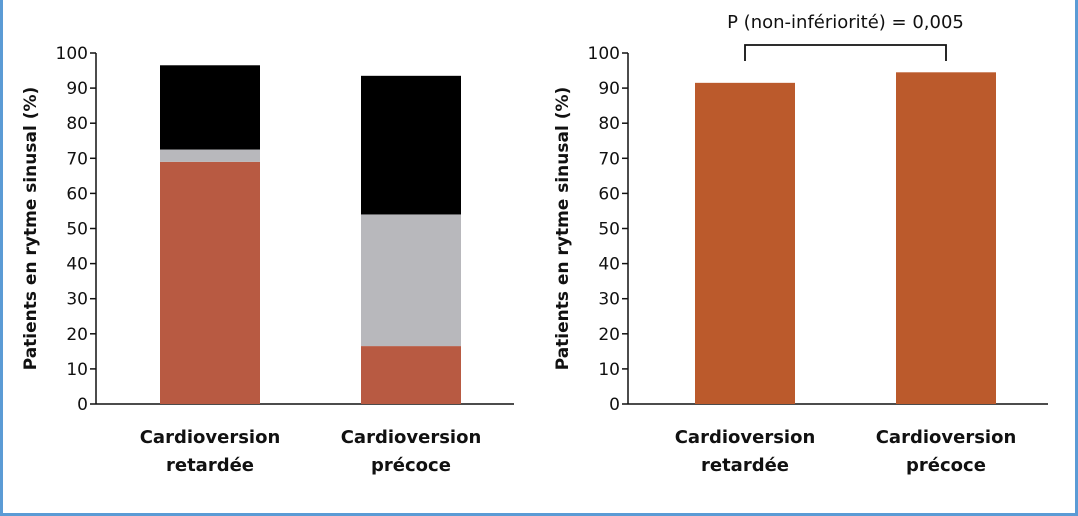 The width and height of the screenshot is (1078, 516). Describe the element at coordinates (609, 124) in the screenshot. I see `chart2-y-tick-label: 80` at that location.